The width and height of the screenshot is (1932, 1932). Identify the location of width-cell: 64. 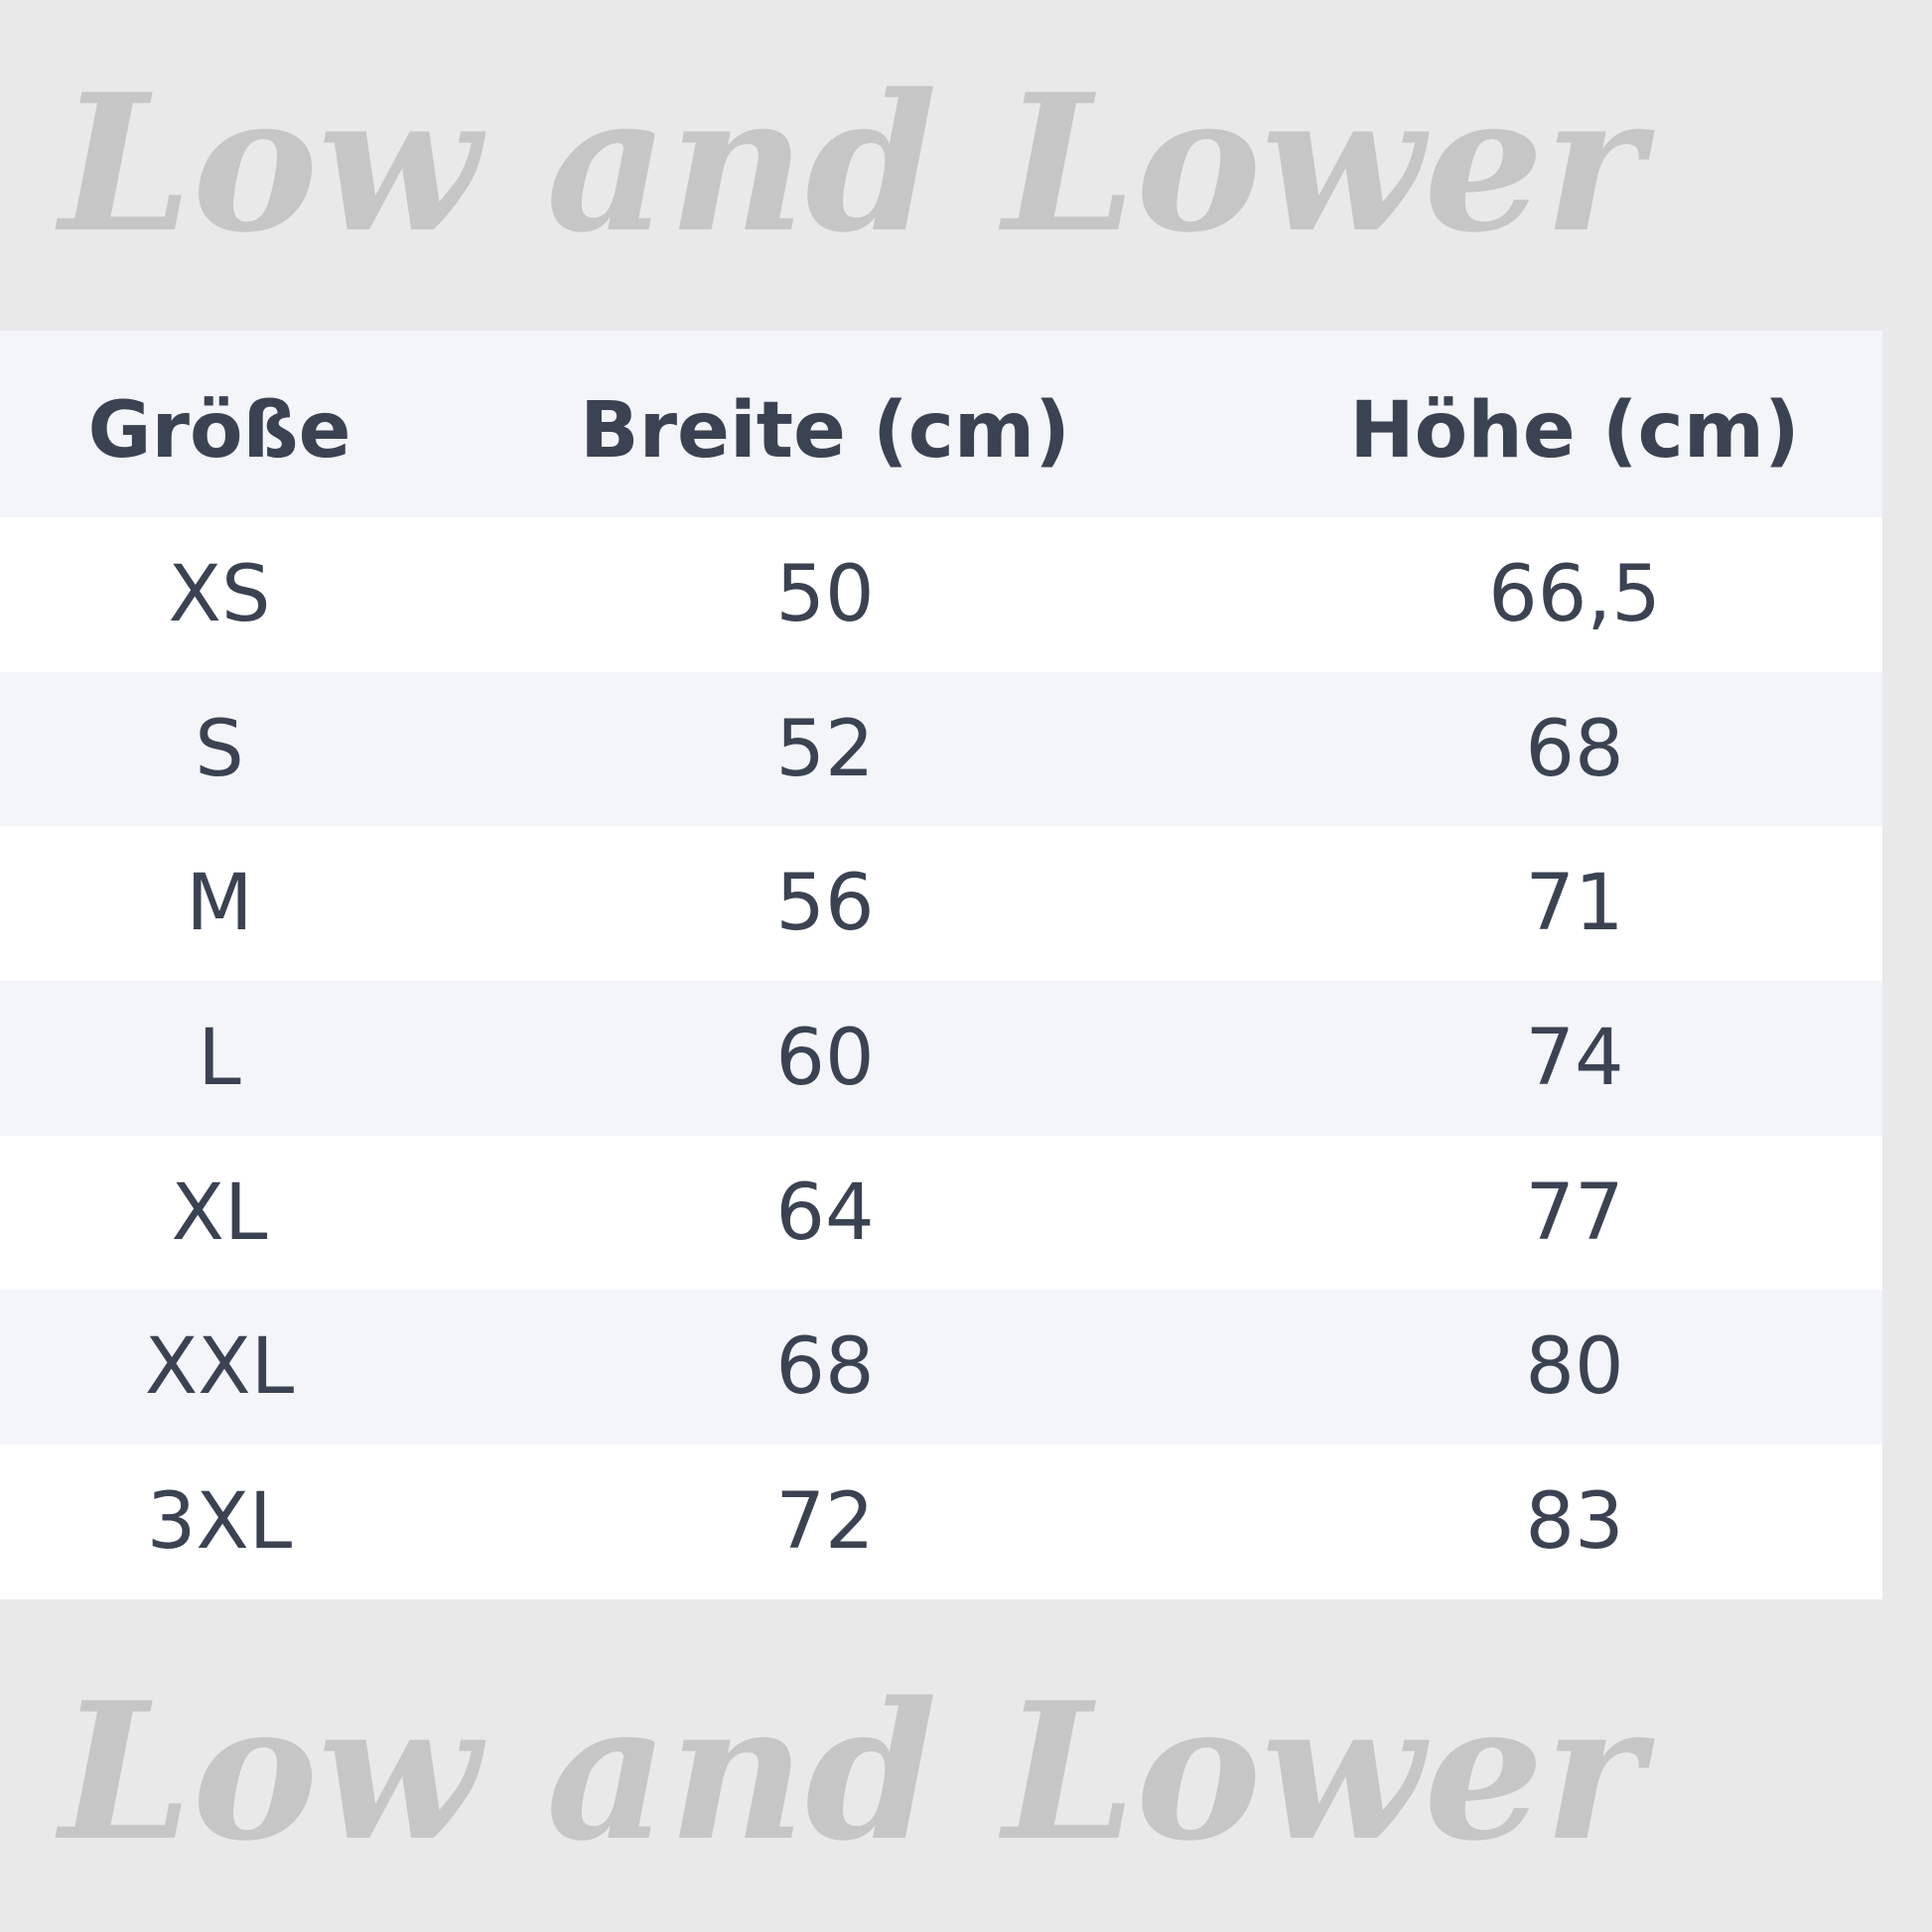
(825, 1213).